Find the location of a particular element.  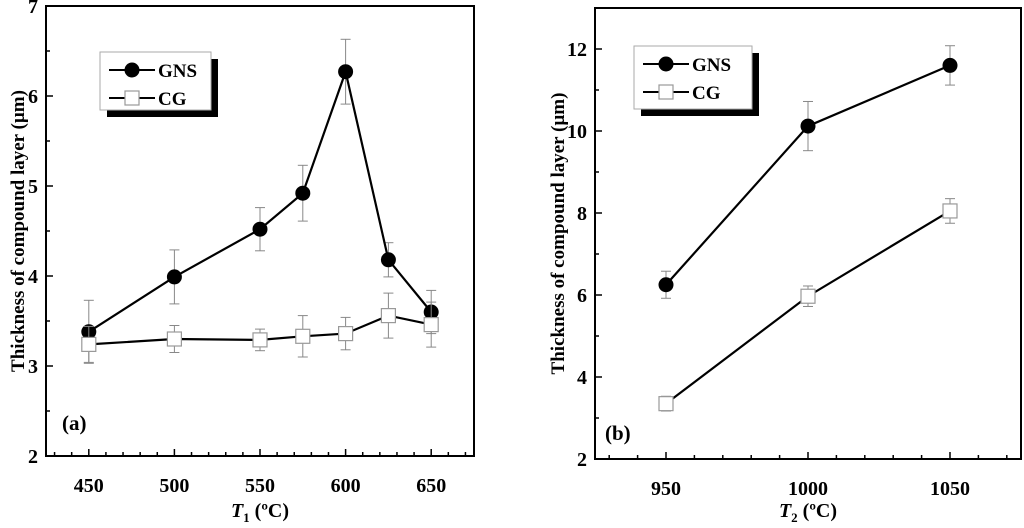

y-tick-label: 8 is located at coordinates (582, 214).